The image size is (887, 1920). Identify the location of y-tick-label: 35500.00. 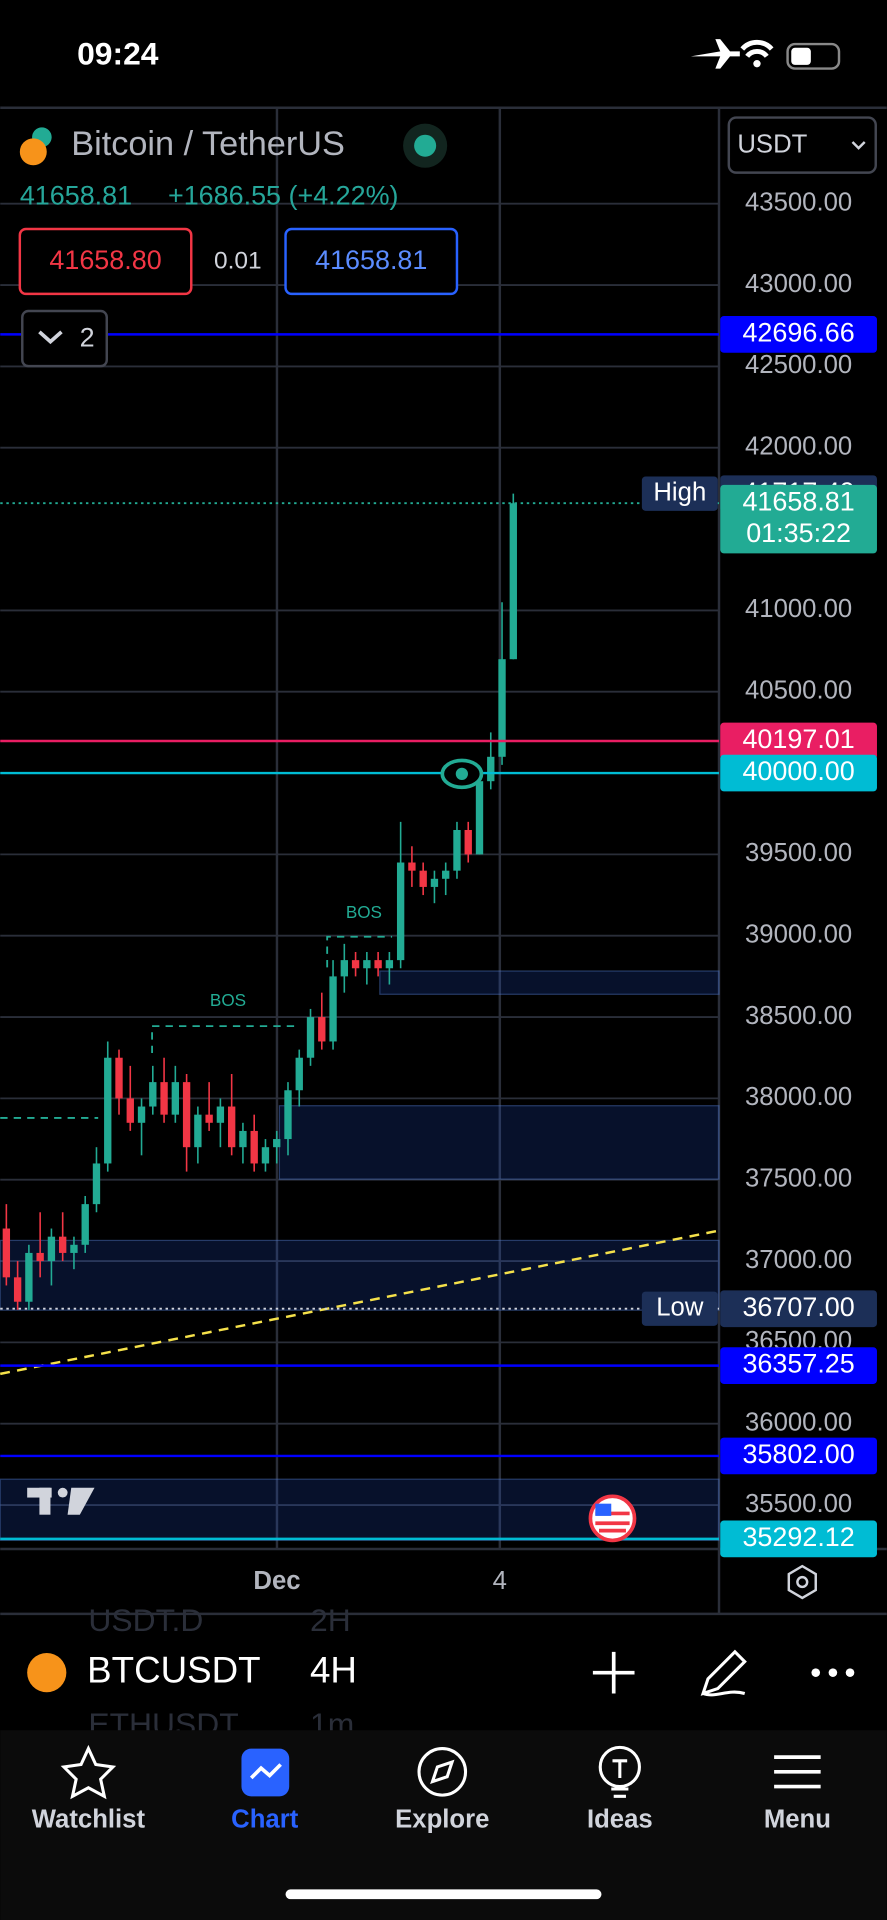
(798, 1504).